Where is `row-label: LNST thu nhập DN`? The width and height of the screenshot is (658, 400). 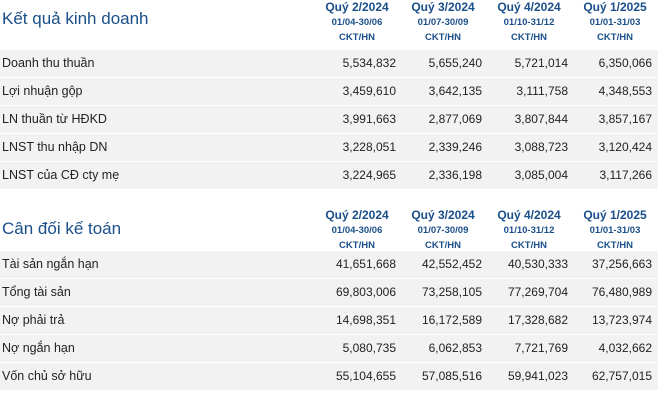
row-label: LNST thu nhập DN is located at coordinates (55, 147).